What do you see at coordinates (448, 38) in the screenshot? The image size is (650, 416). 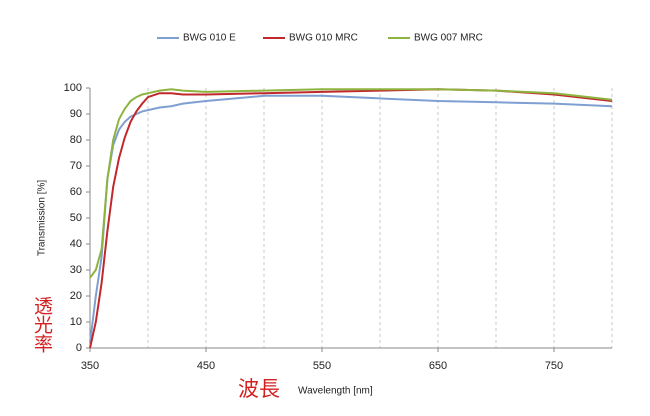 I see `legend-label: BWG 007 MRC` at bounding box center [448, 38].